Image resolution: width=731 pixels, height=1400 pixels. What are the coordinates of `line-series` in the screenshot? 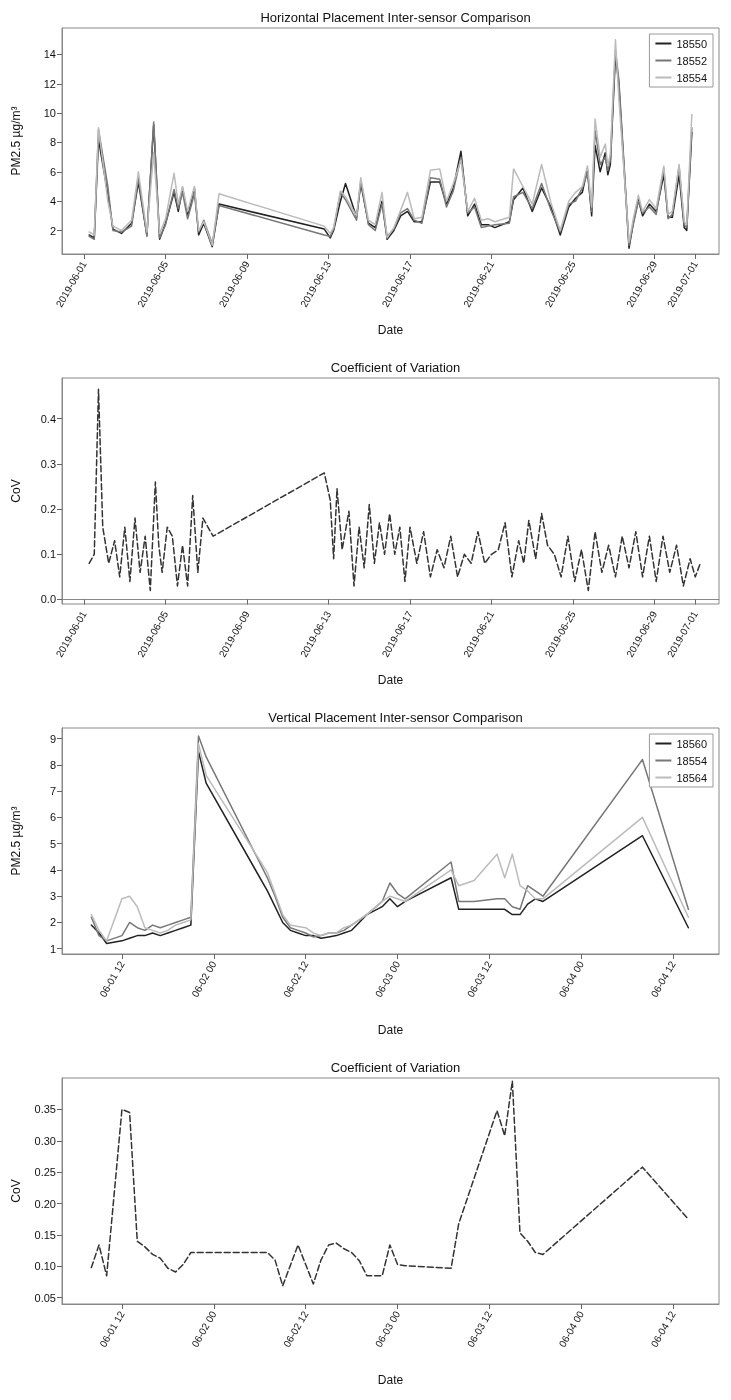 It's located at (395, 490).